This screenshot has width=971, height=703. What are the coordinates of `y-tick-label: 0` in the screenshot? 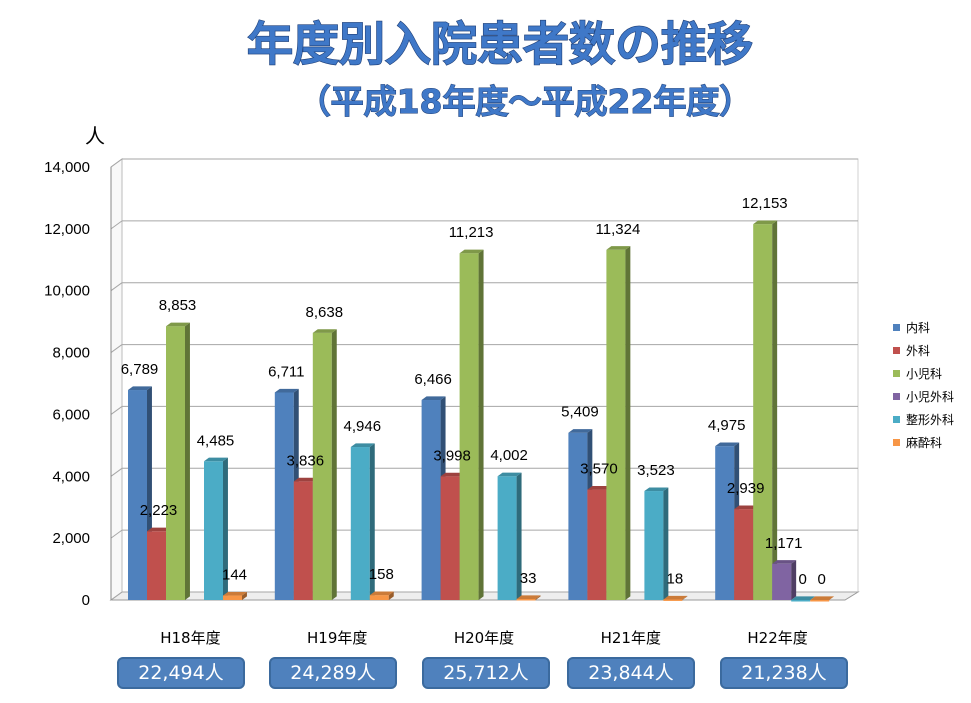 It's located at (86, 600).